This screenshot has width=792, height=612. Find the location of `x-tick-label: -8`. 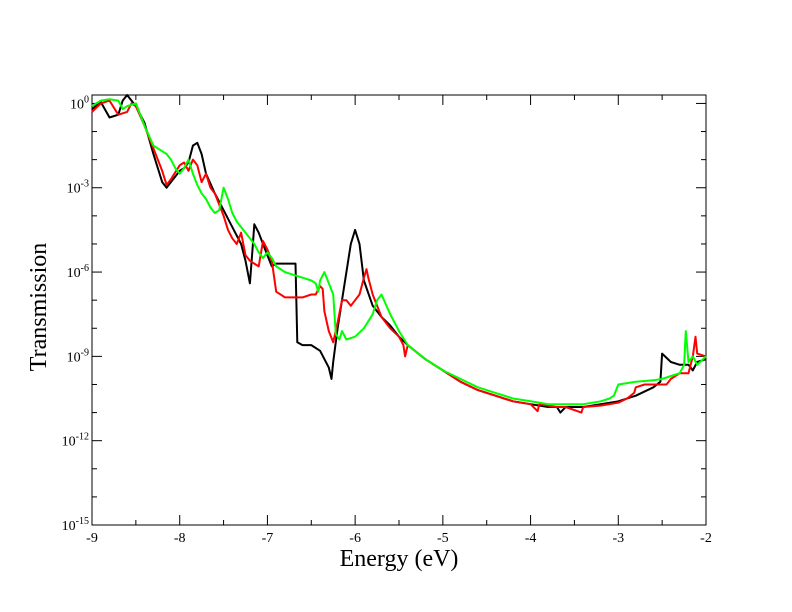

x-tick-label: -8 is located at coordinates (180, 538).